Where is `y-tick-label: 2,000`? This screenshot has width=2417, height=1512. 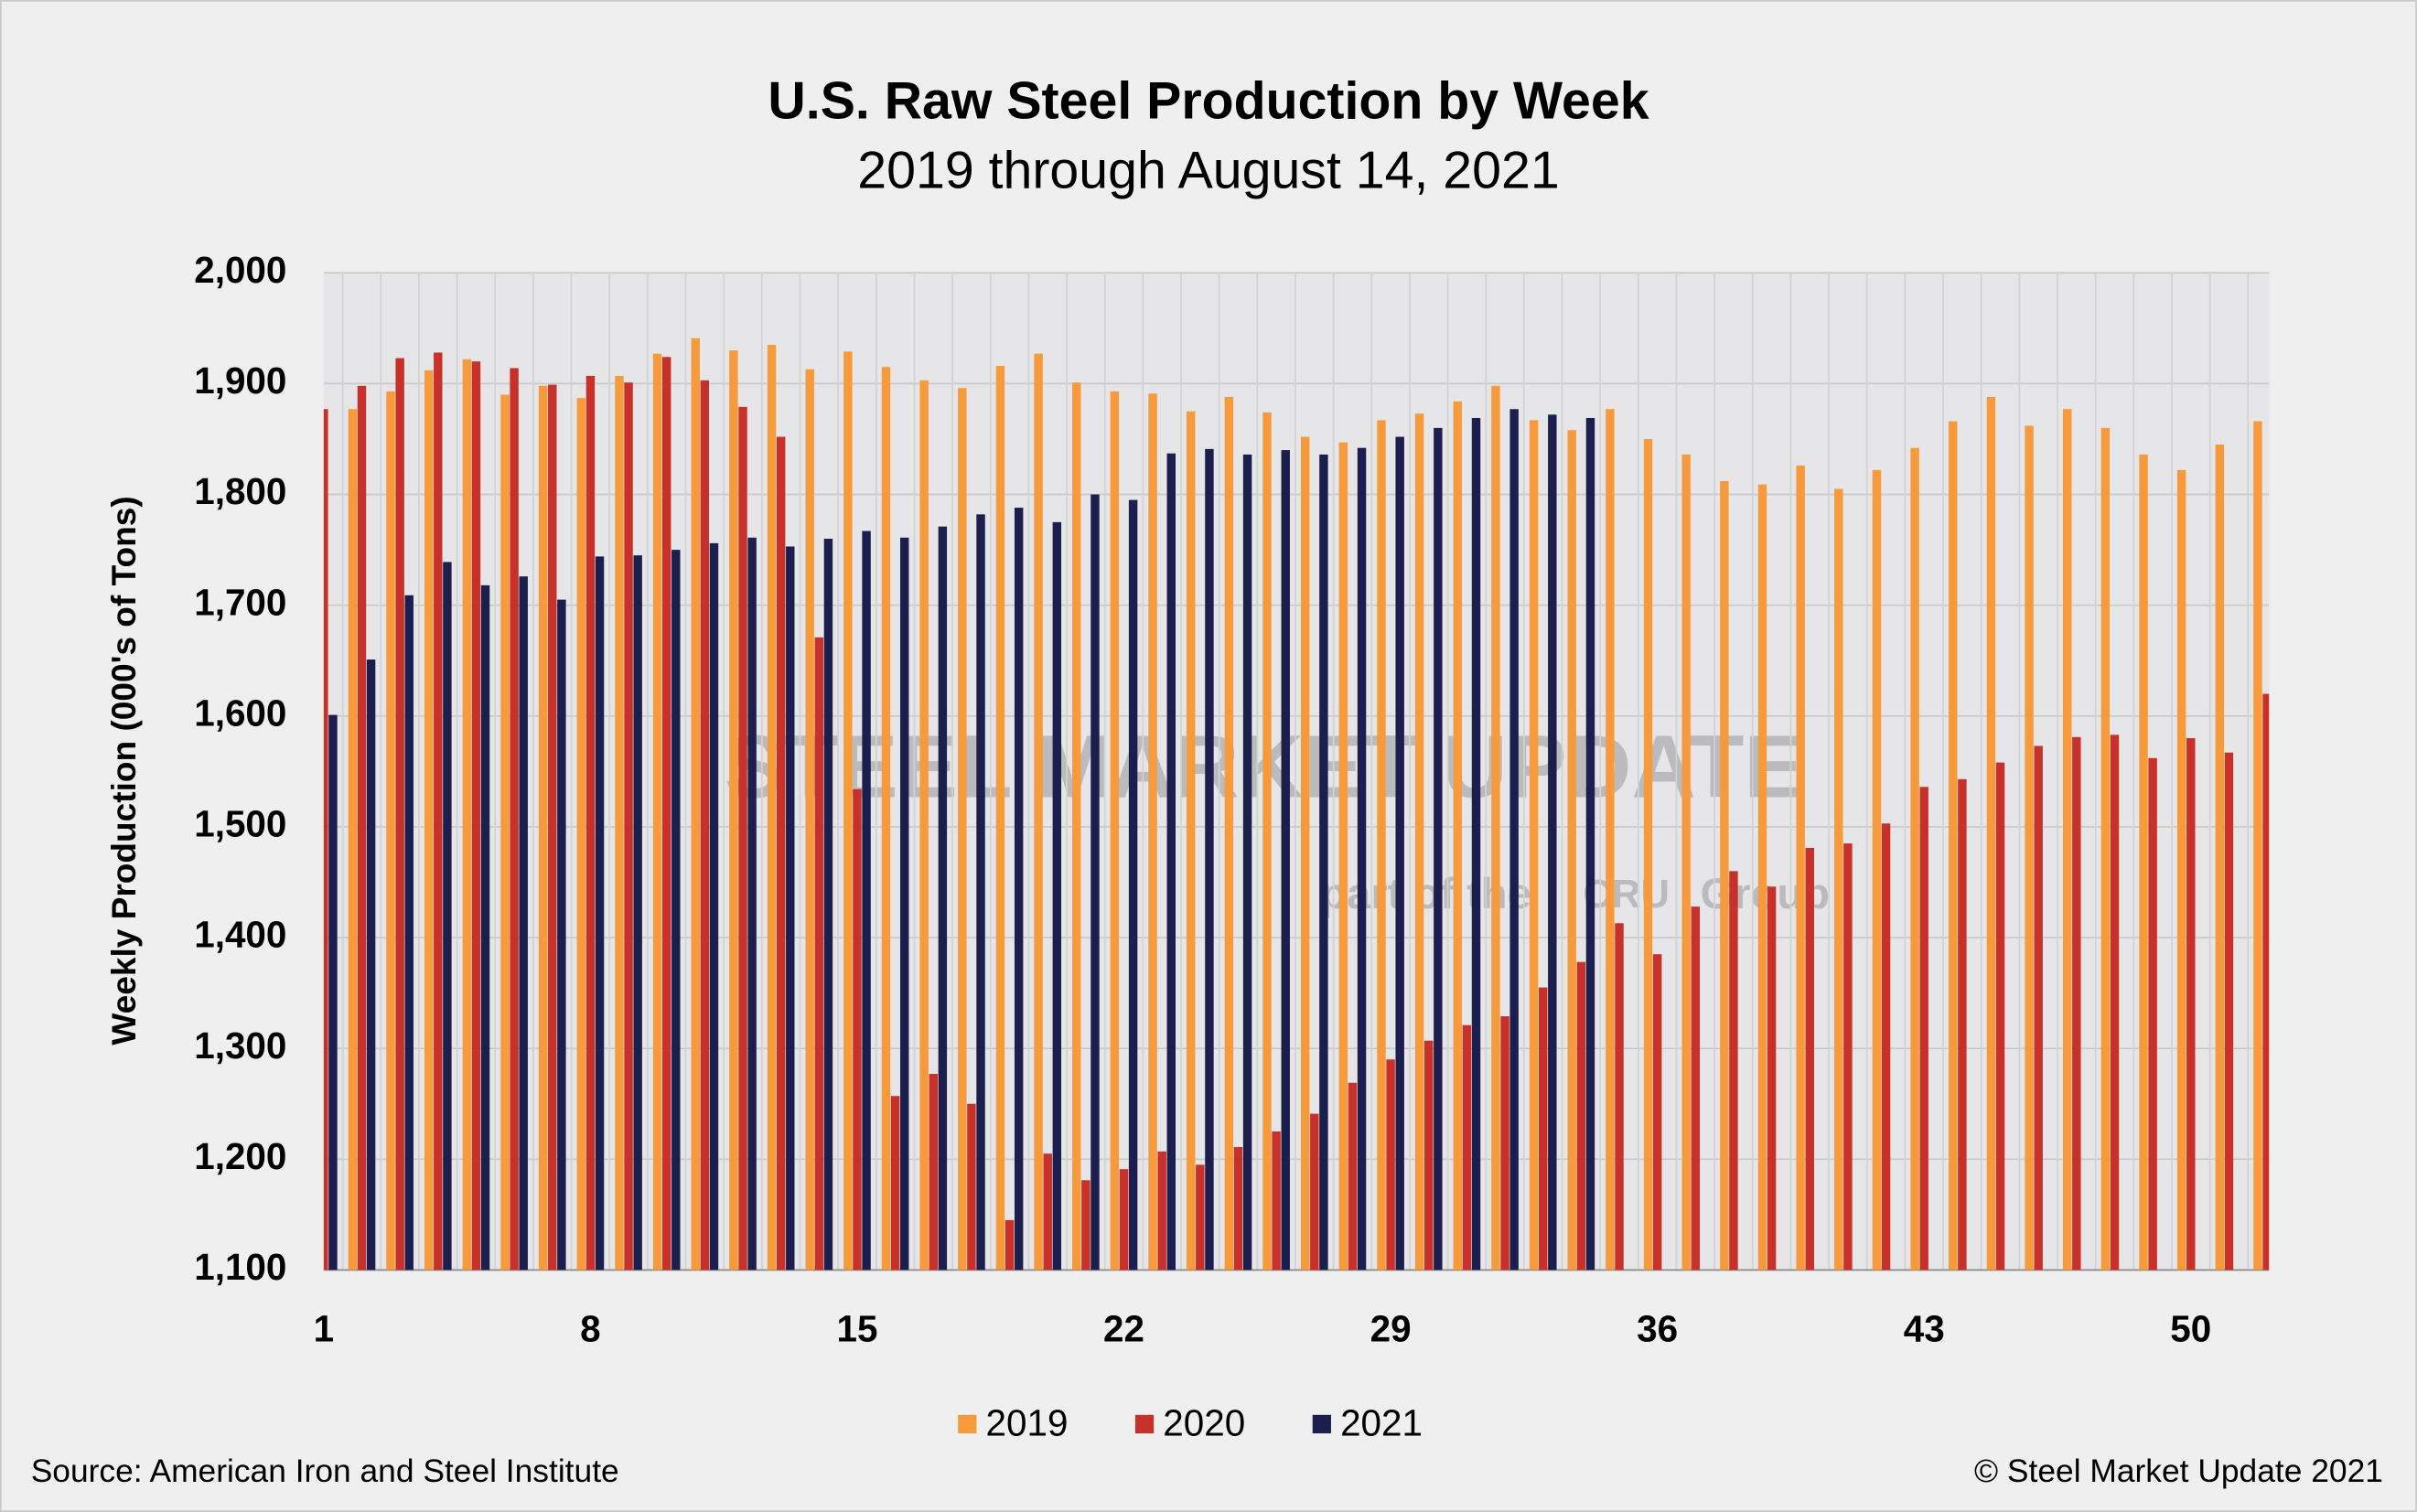 y-tick-label: 2,000 is located at coordinates (240, 270).